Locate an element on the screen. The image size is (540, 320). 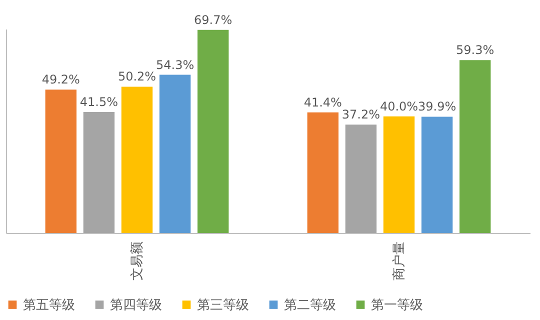
x-tick-label: 商户量 is located at coordinates (399, 261).